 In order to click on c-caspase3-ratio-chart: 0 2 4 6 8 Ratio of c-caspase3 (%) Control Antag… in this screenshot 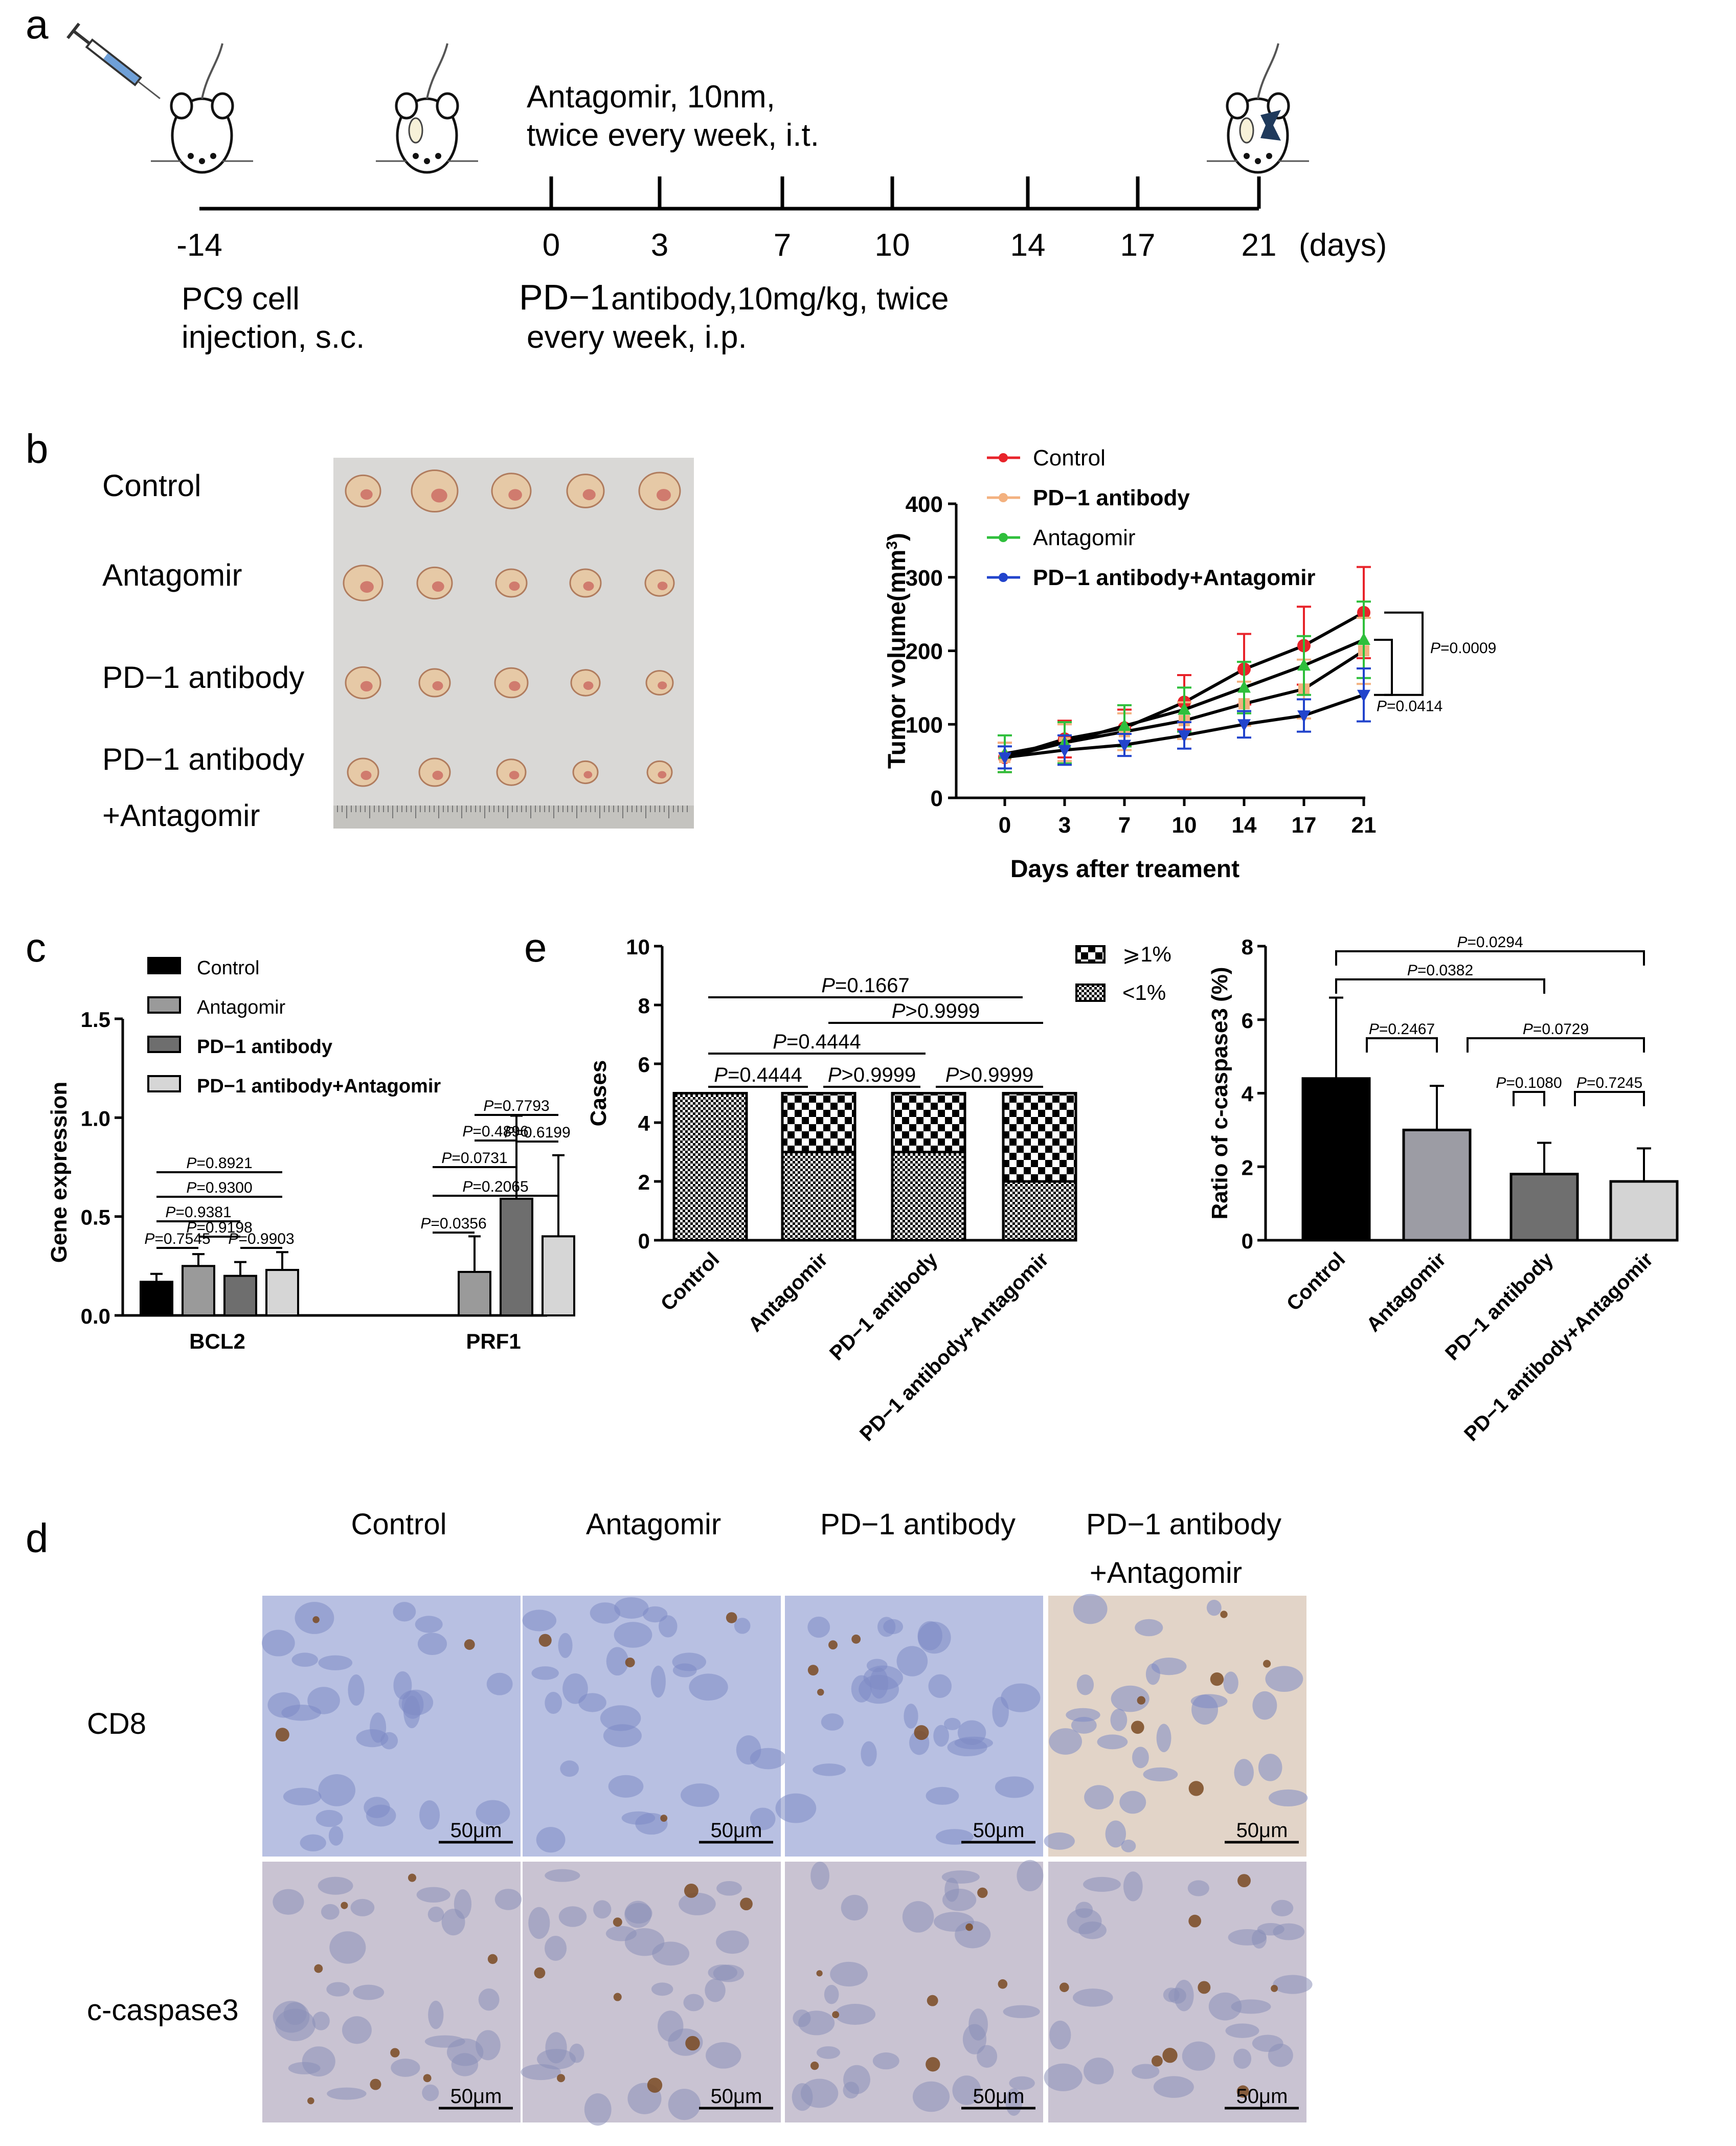, I will do `click(1443, 1190)`.